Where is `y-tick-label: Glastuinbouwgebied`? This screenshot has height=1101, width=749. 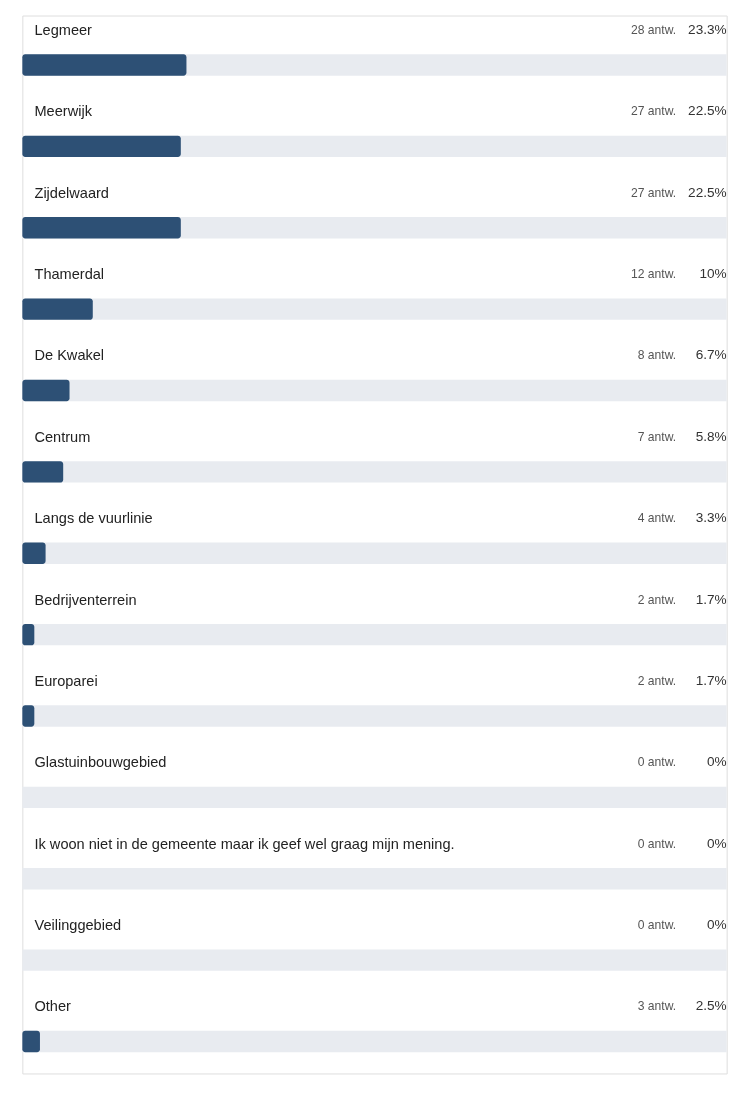
y-tick-label: Glastuinbouwgebied is located at coordinates (100, 762).